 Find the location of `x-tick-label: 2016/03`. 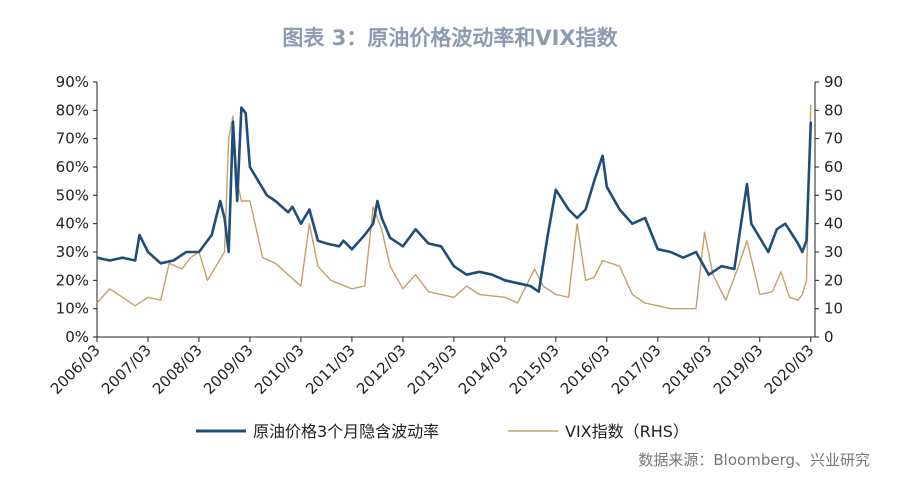

x-tick-label: 2016/03 is located at coordinates (585, 369).